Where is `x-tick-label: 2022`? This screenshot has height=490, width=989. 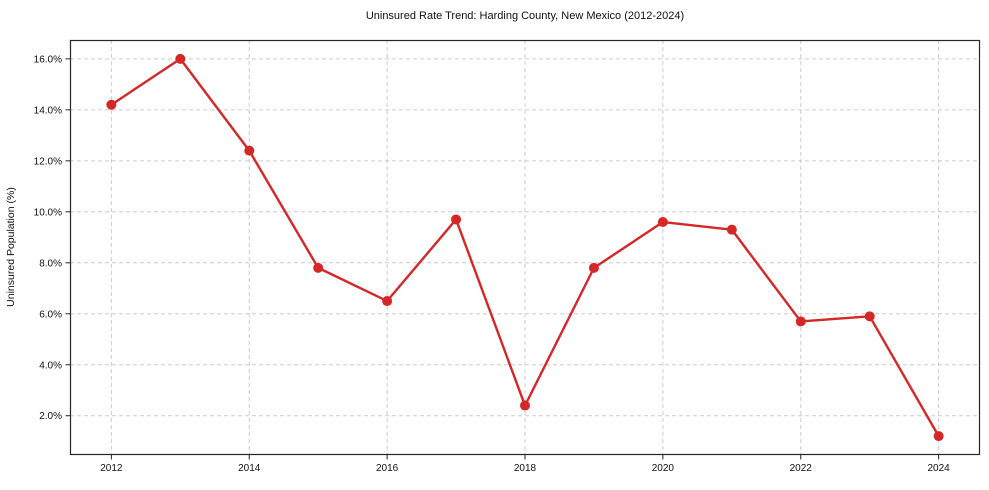 x-tick-label: 2022 is located at coordinates (801, 468).